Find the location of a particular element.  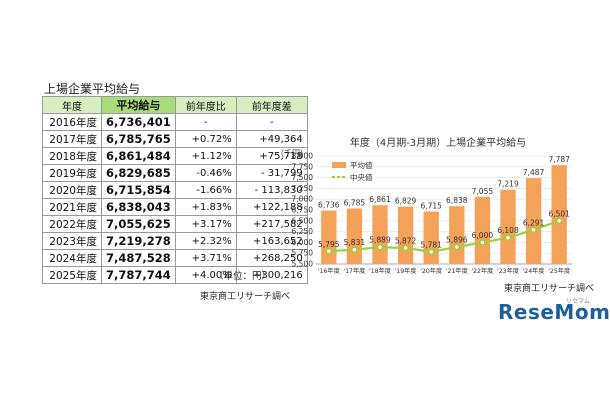

bar-value-label: 6,736 is located at coordinates (329, 205).